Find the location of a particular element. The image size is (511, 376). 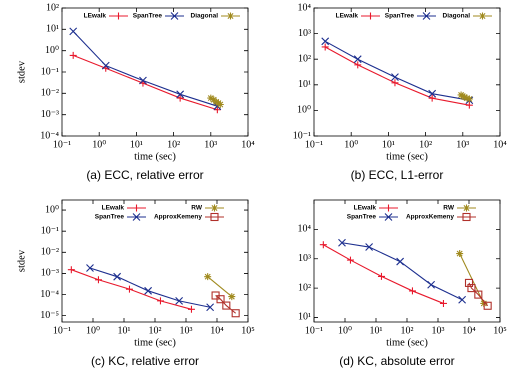

y-axis-label: stdev is located at coordinates (21, 260).